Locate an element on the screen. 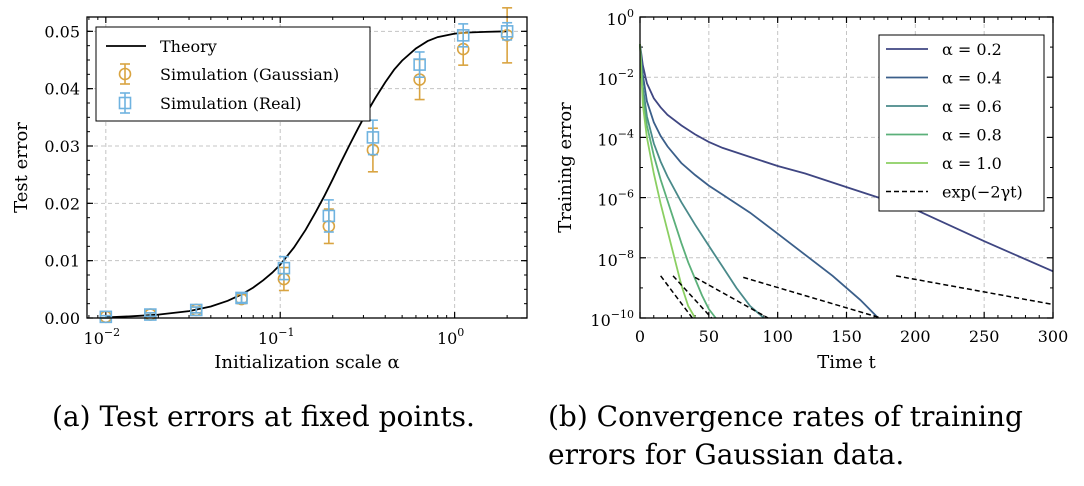  legend-box-a is located at coordinates (233, 74).